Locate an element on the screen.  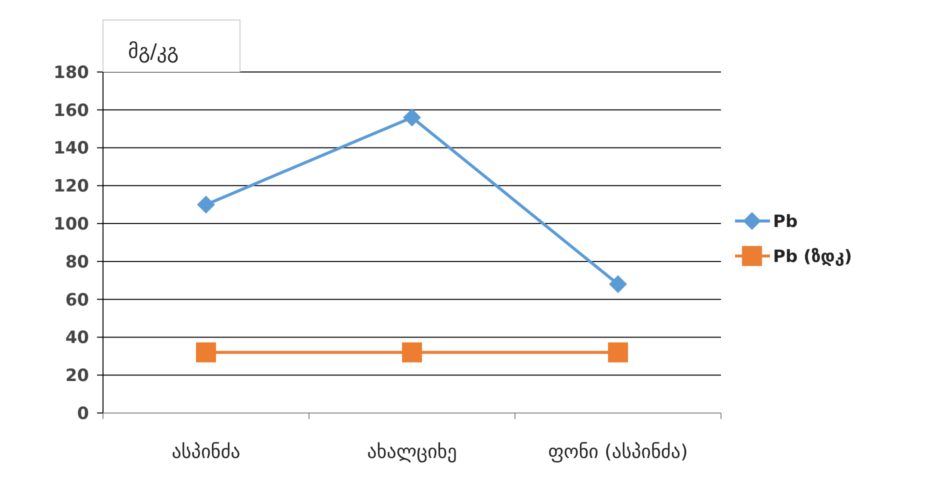
y-tick-label: 180 is located at coordinates (72, 72).